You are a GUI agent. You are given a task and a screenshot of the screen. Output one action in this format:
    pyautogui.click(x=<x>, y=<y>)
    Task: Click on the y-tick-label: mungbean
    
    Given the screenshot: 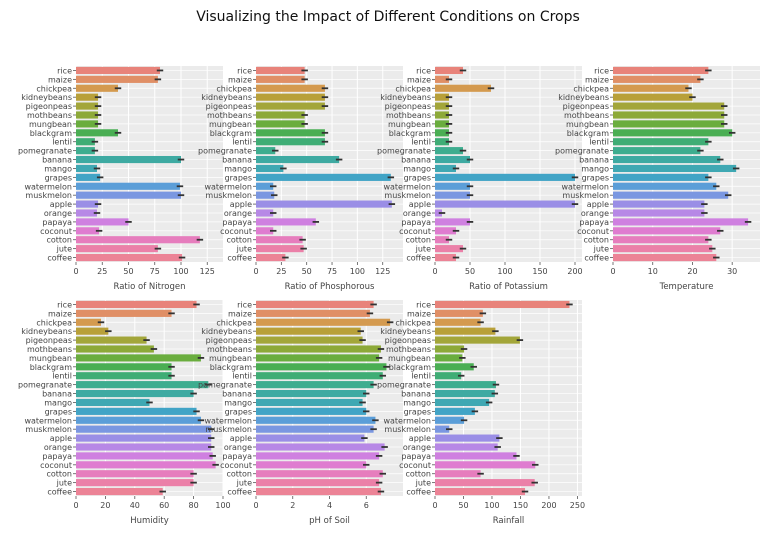 What is the action you would take?
    pyautogui.click(x=50, y=358)
    